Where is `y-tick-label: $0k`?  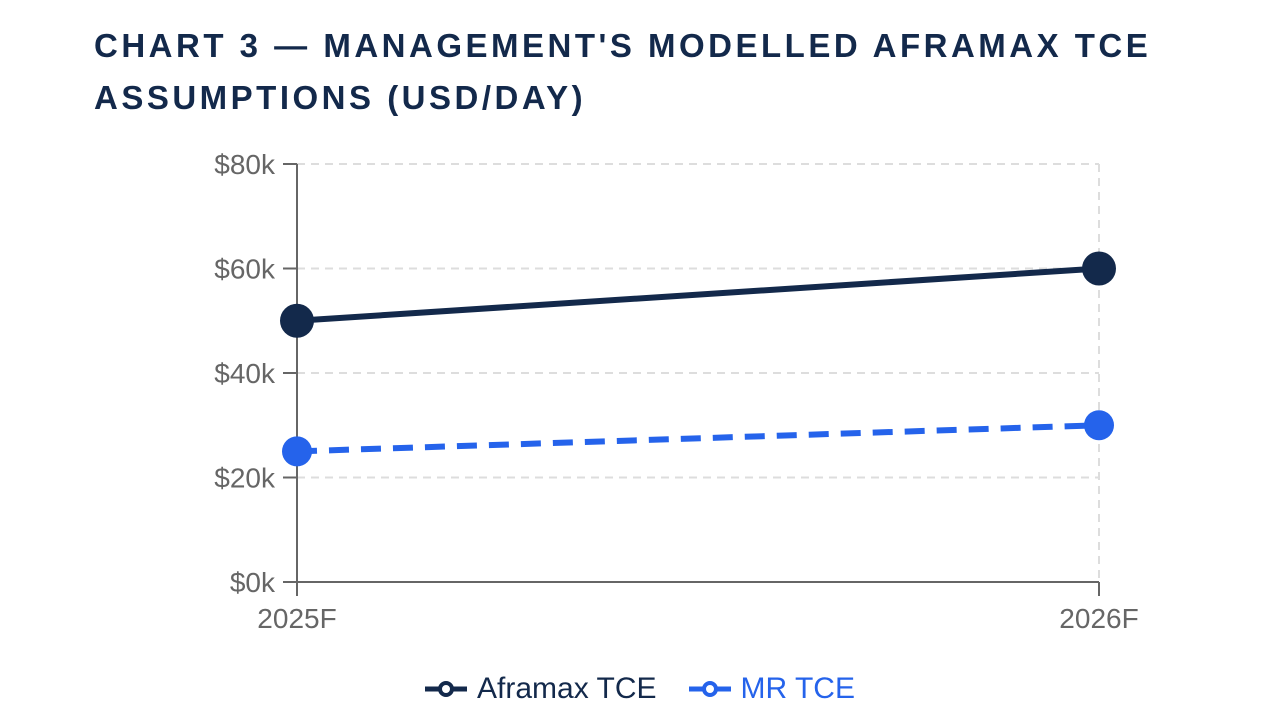
y-tick-label: $0k is located at coordinates (253, 582).